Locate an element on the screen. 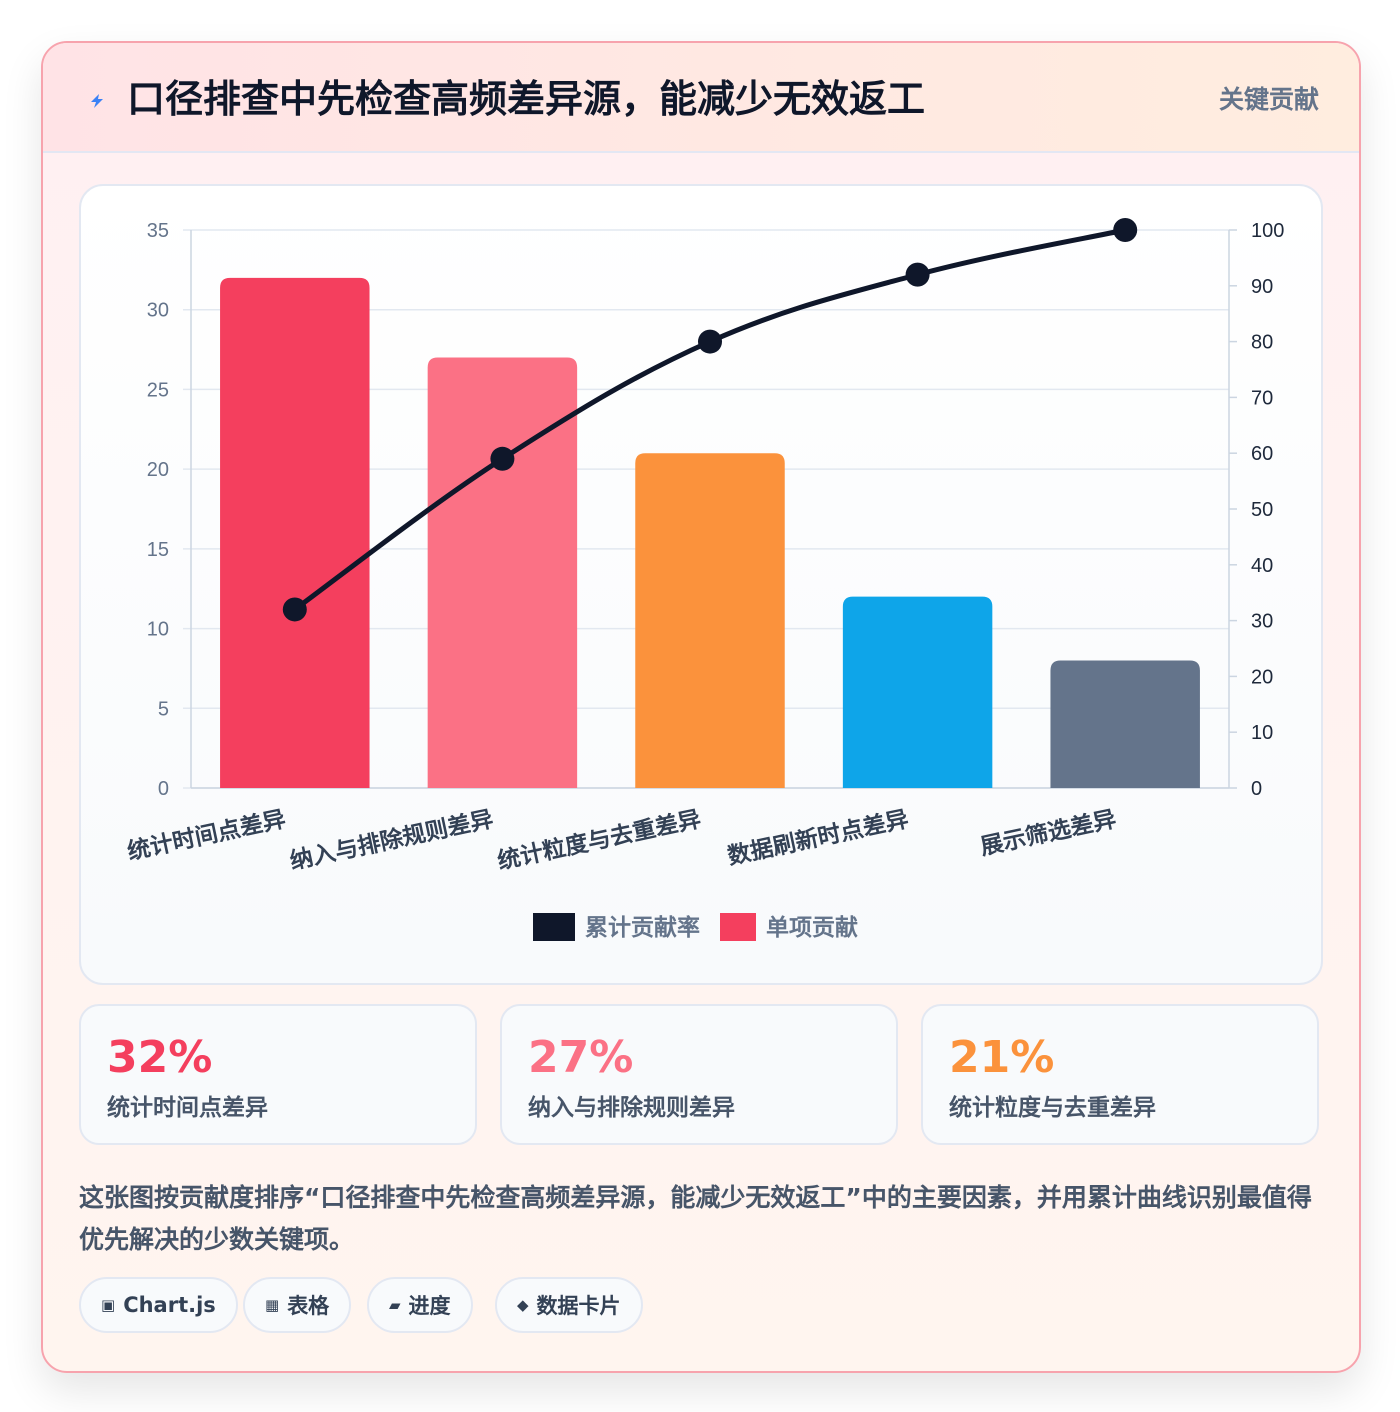  stat-label-2: 纳入与排除规则差异 is located at coordinates (631, 1108).